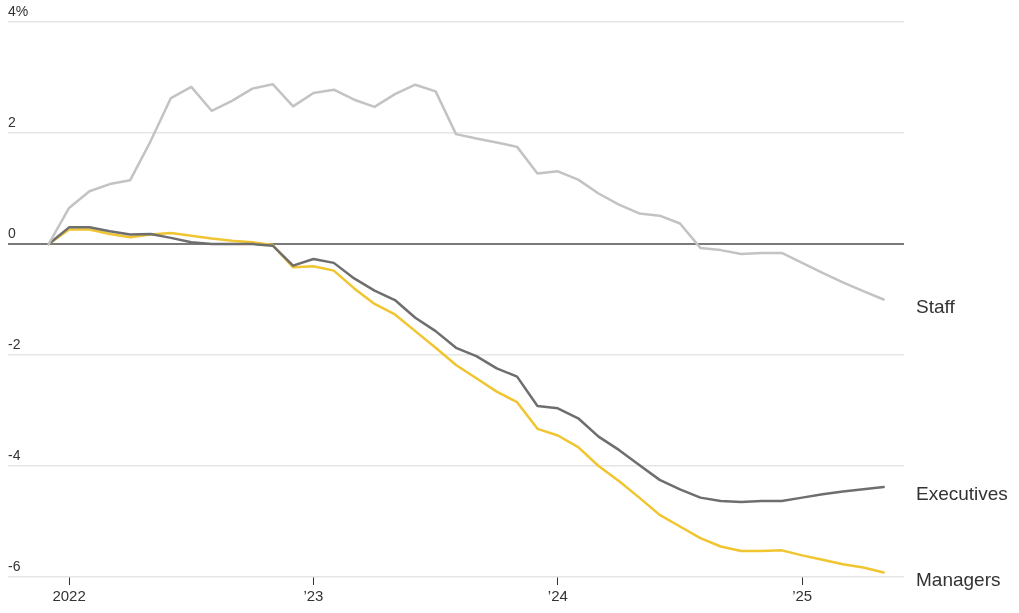 This screenshot has height=613, width=1019. What do you see at coordinates (12, 232) in the screenshot?
I see `y-tick-label: 0` at bounding box center [12, 232].